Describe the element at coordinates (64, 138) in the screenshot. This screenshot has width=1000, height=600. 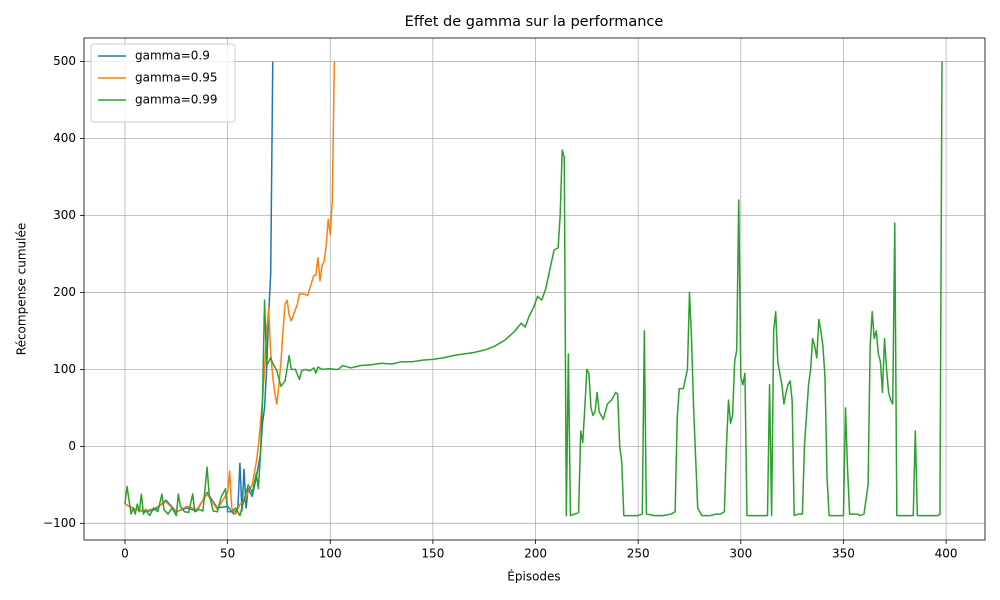
I see `y-tick-label: 400` at that location.